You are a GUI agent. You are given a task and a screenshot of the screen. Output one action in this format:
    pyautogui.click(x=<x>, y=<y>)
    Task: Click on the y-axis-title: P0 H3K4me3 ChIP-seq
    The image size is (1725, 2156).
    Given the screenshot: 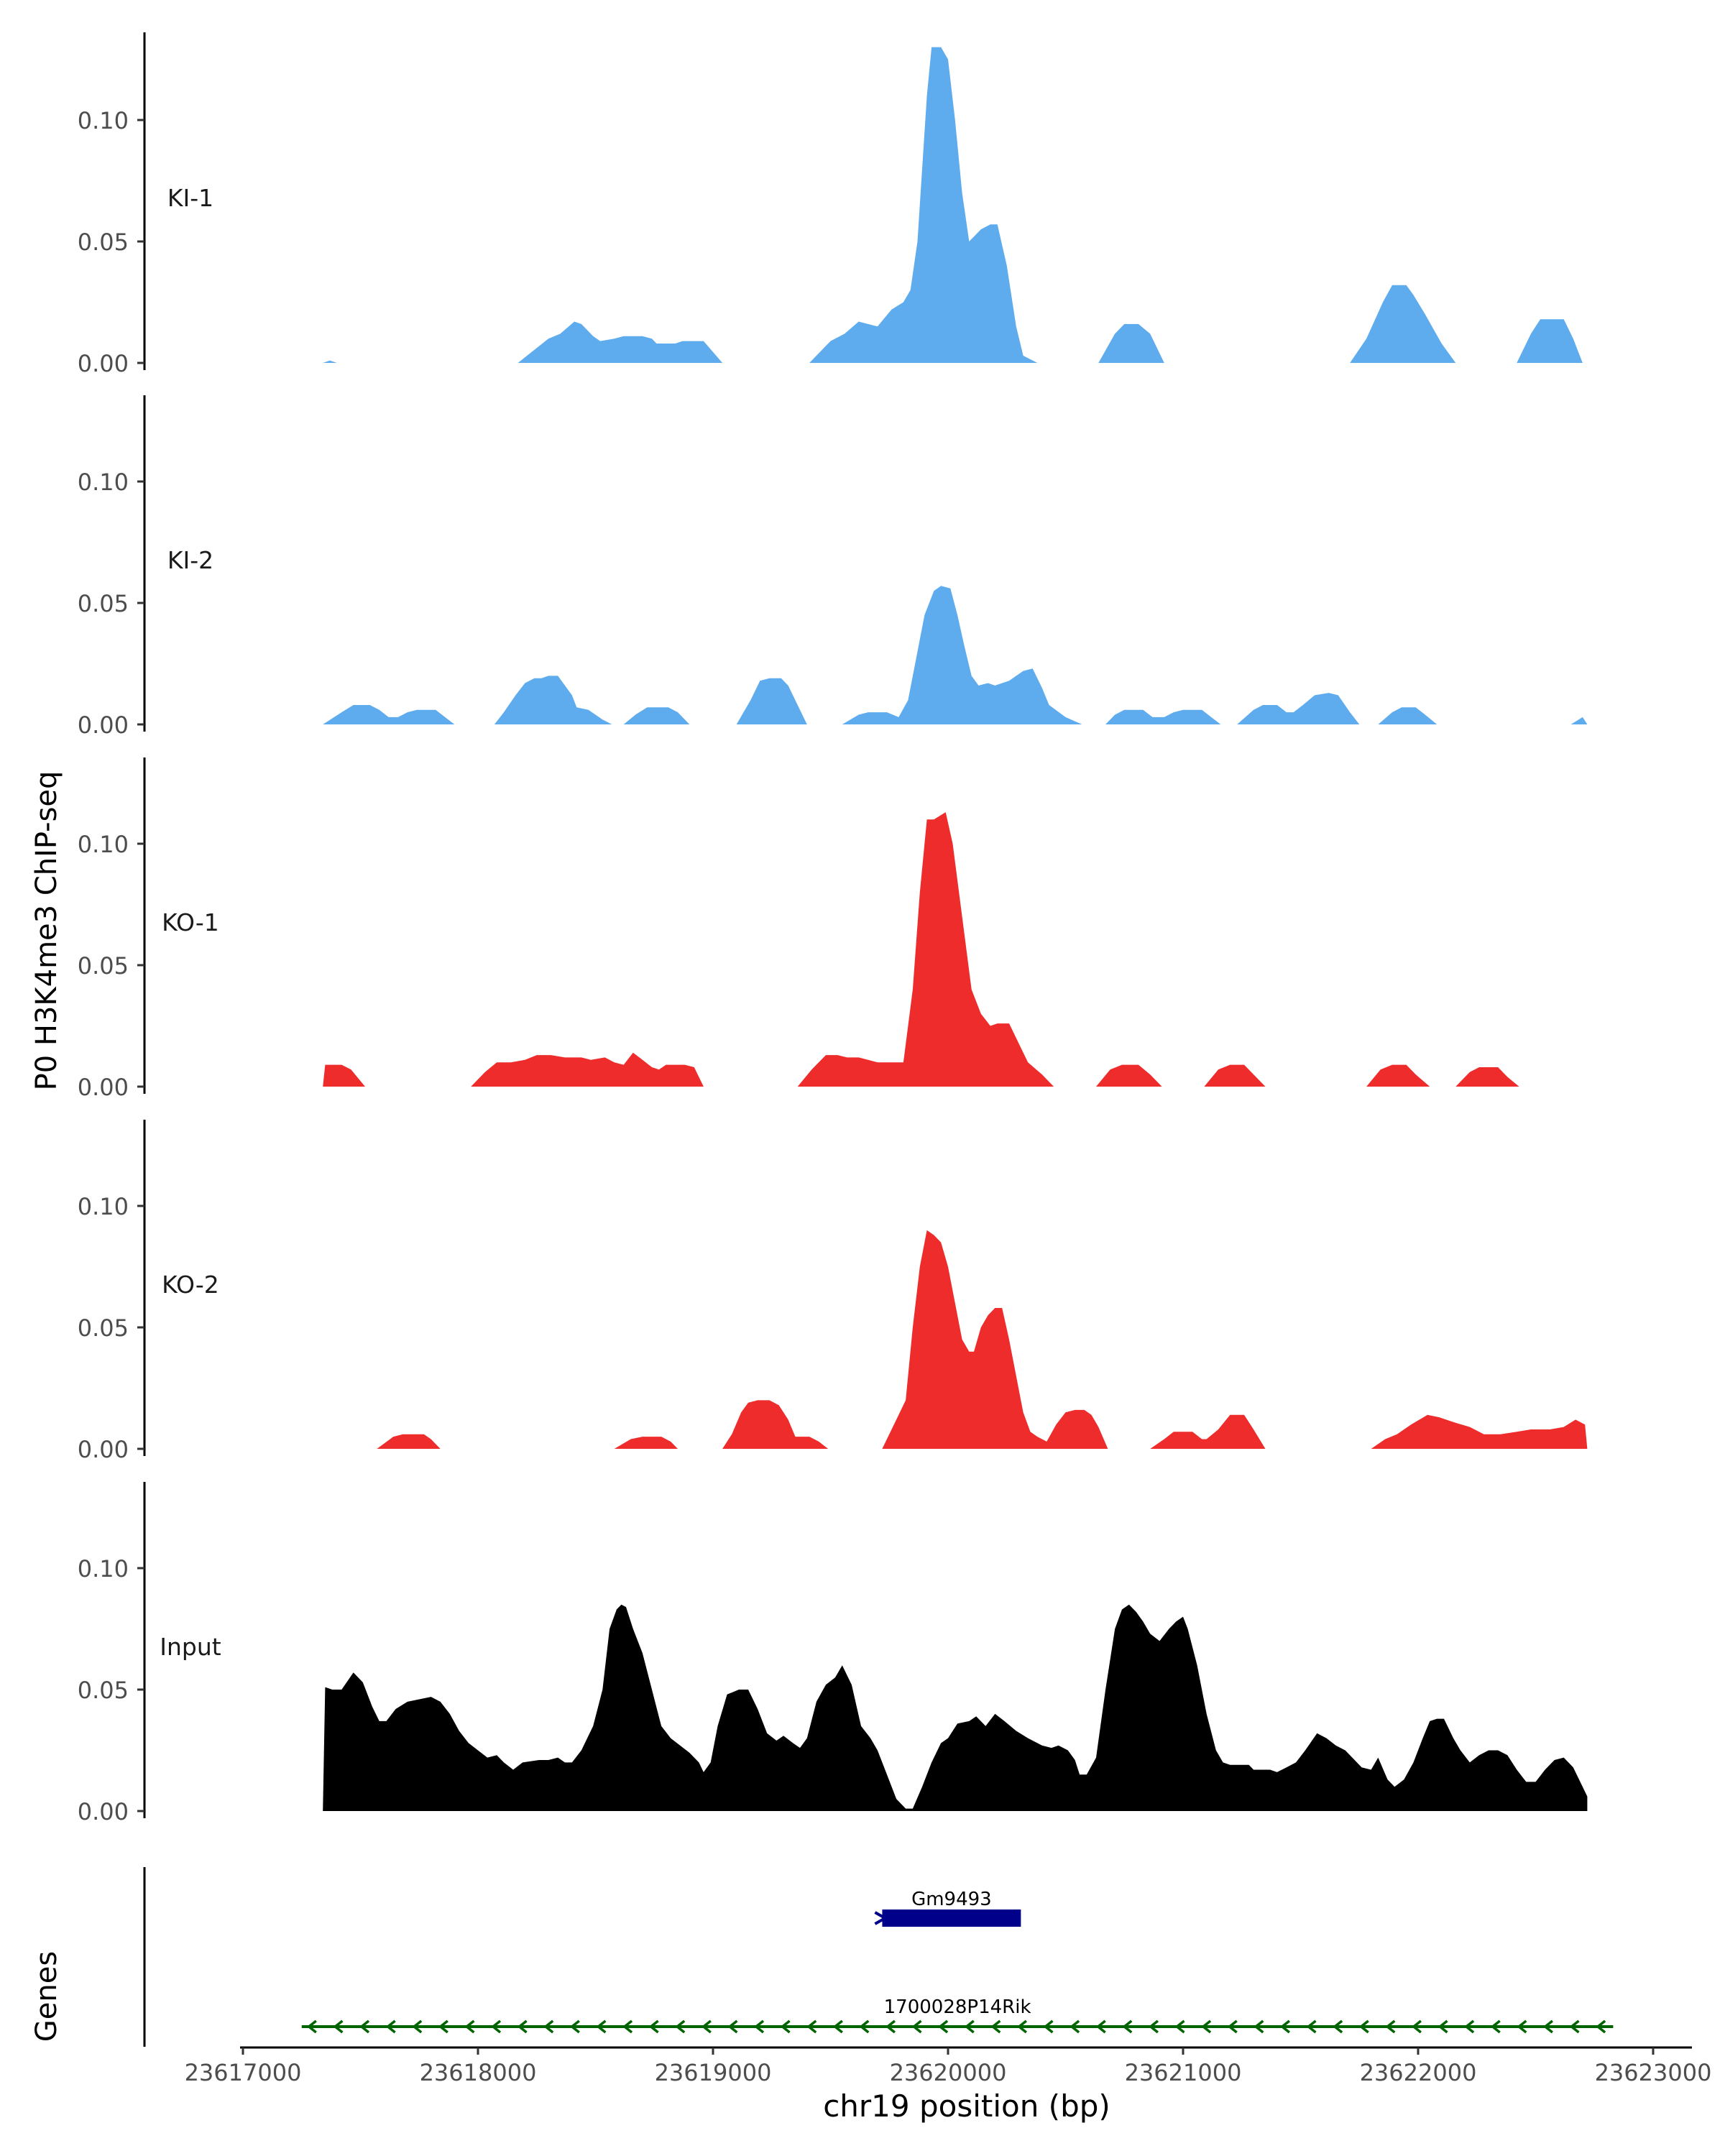 What is the action you would take?
    pyautogui.click(x=46, y=931)
    